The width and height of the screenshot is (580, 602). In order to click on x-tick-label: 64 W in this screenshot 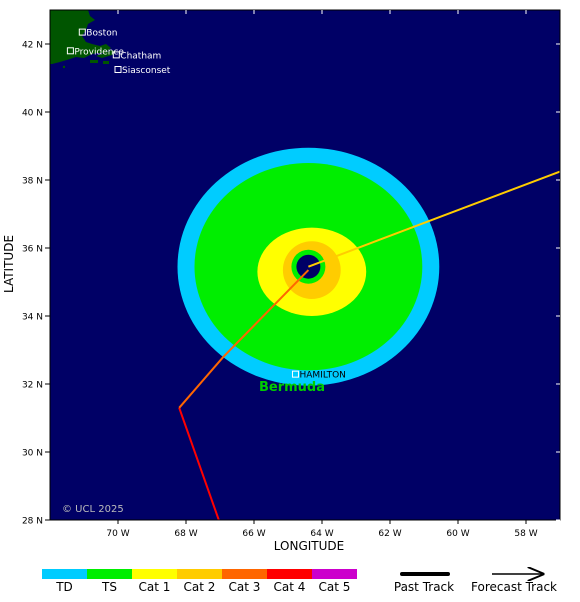, I will do `click(321, 534)`.